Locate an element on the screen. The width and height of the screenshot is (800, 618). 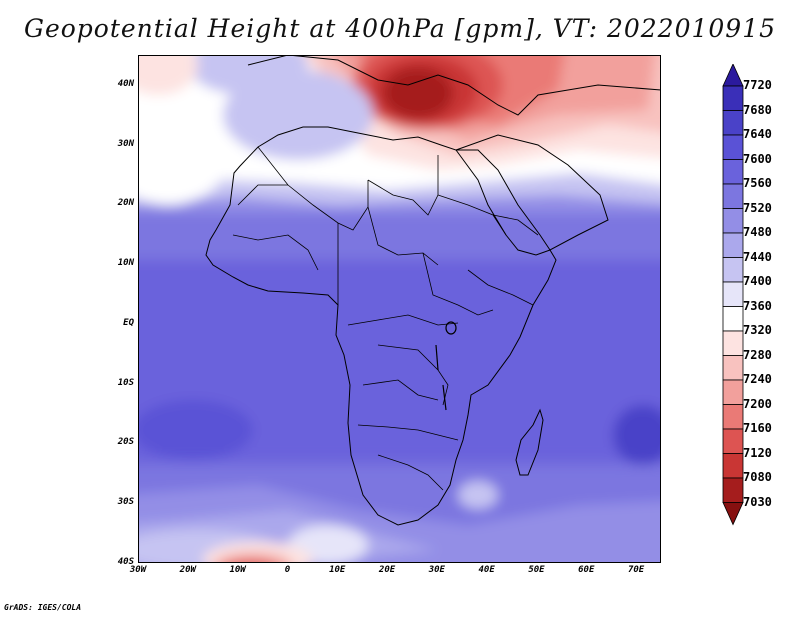
colorbar-level-label: 7160 is located at coordinates (757, 428).